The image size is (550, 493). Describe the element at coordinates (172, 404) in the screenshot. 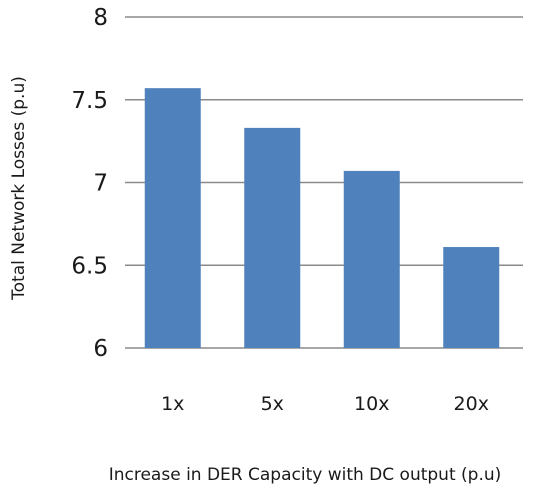

I see `x-tick-label: 1x` at that location.